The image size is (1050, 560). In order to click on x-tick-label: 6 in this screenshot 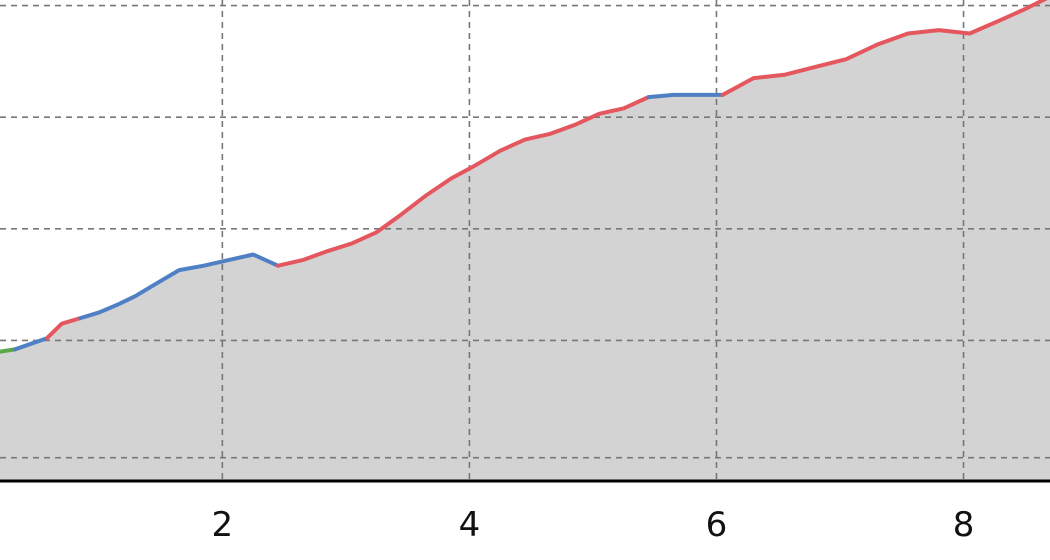, I will do `click(717, 525)`.